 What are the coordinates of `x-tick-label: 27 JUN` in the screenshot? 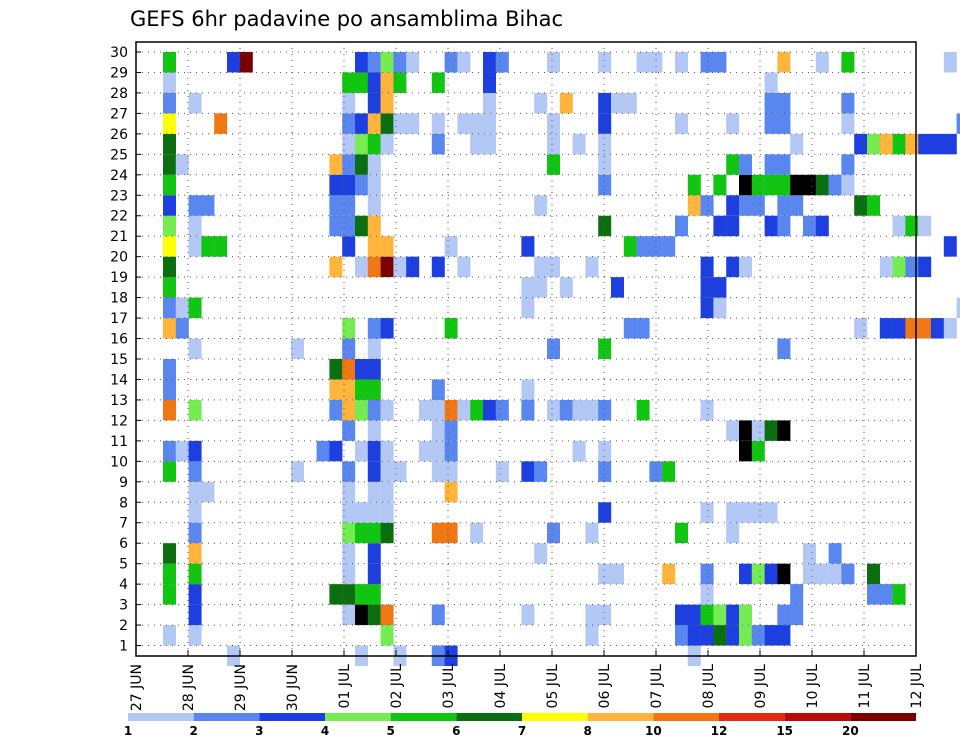 It's located at (137, 687).